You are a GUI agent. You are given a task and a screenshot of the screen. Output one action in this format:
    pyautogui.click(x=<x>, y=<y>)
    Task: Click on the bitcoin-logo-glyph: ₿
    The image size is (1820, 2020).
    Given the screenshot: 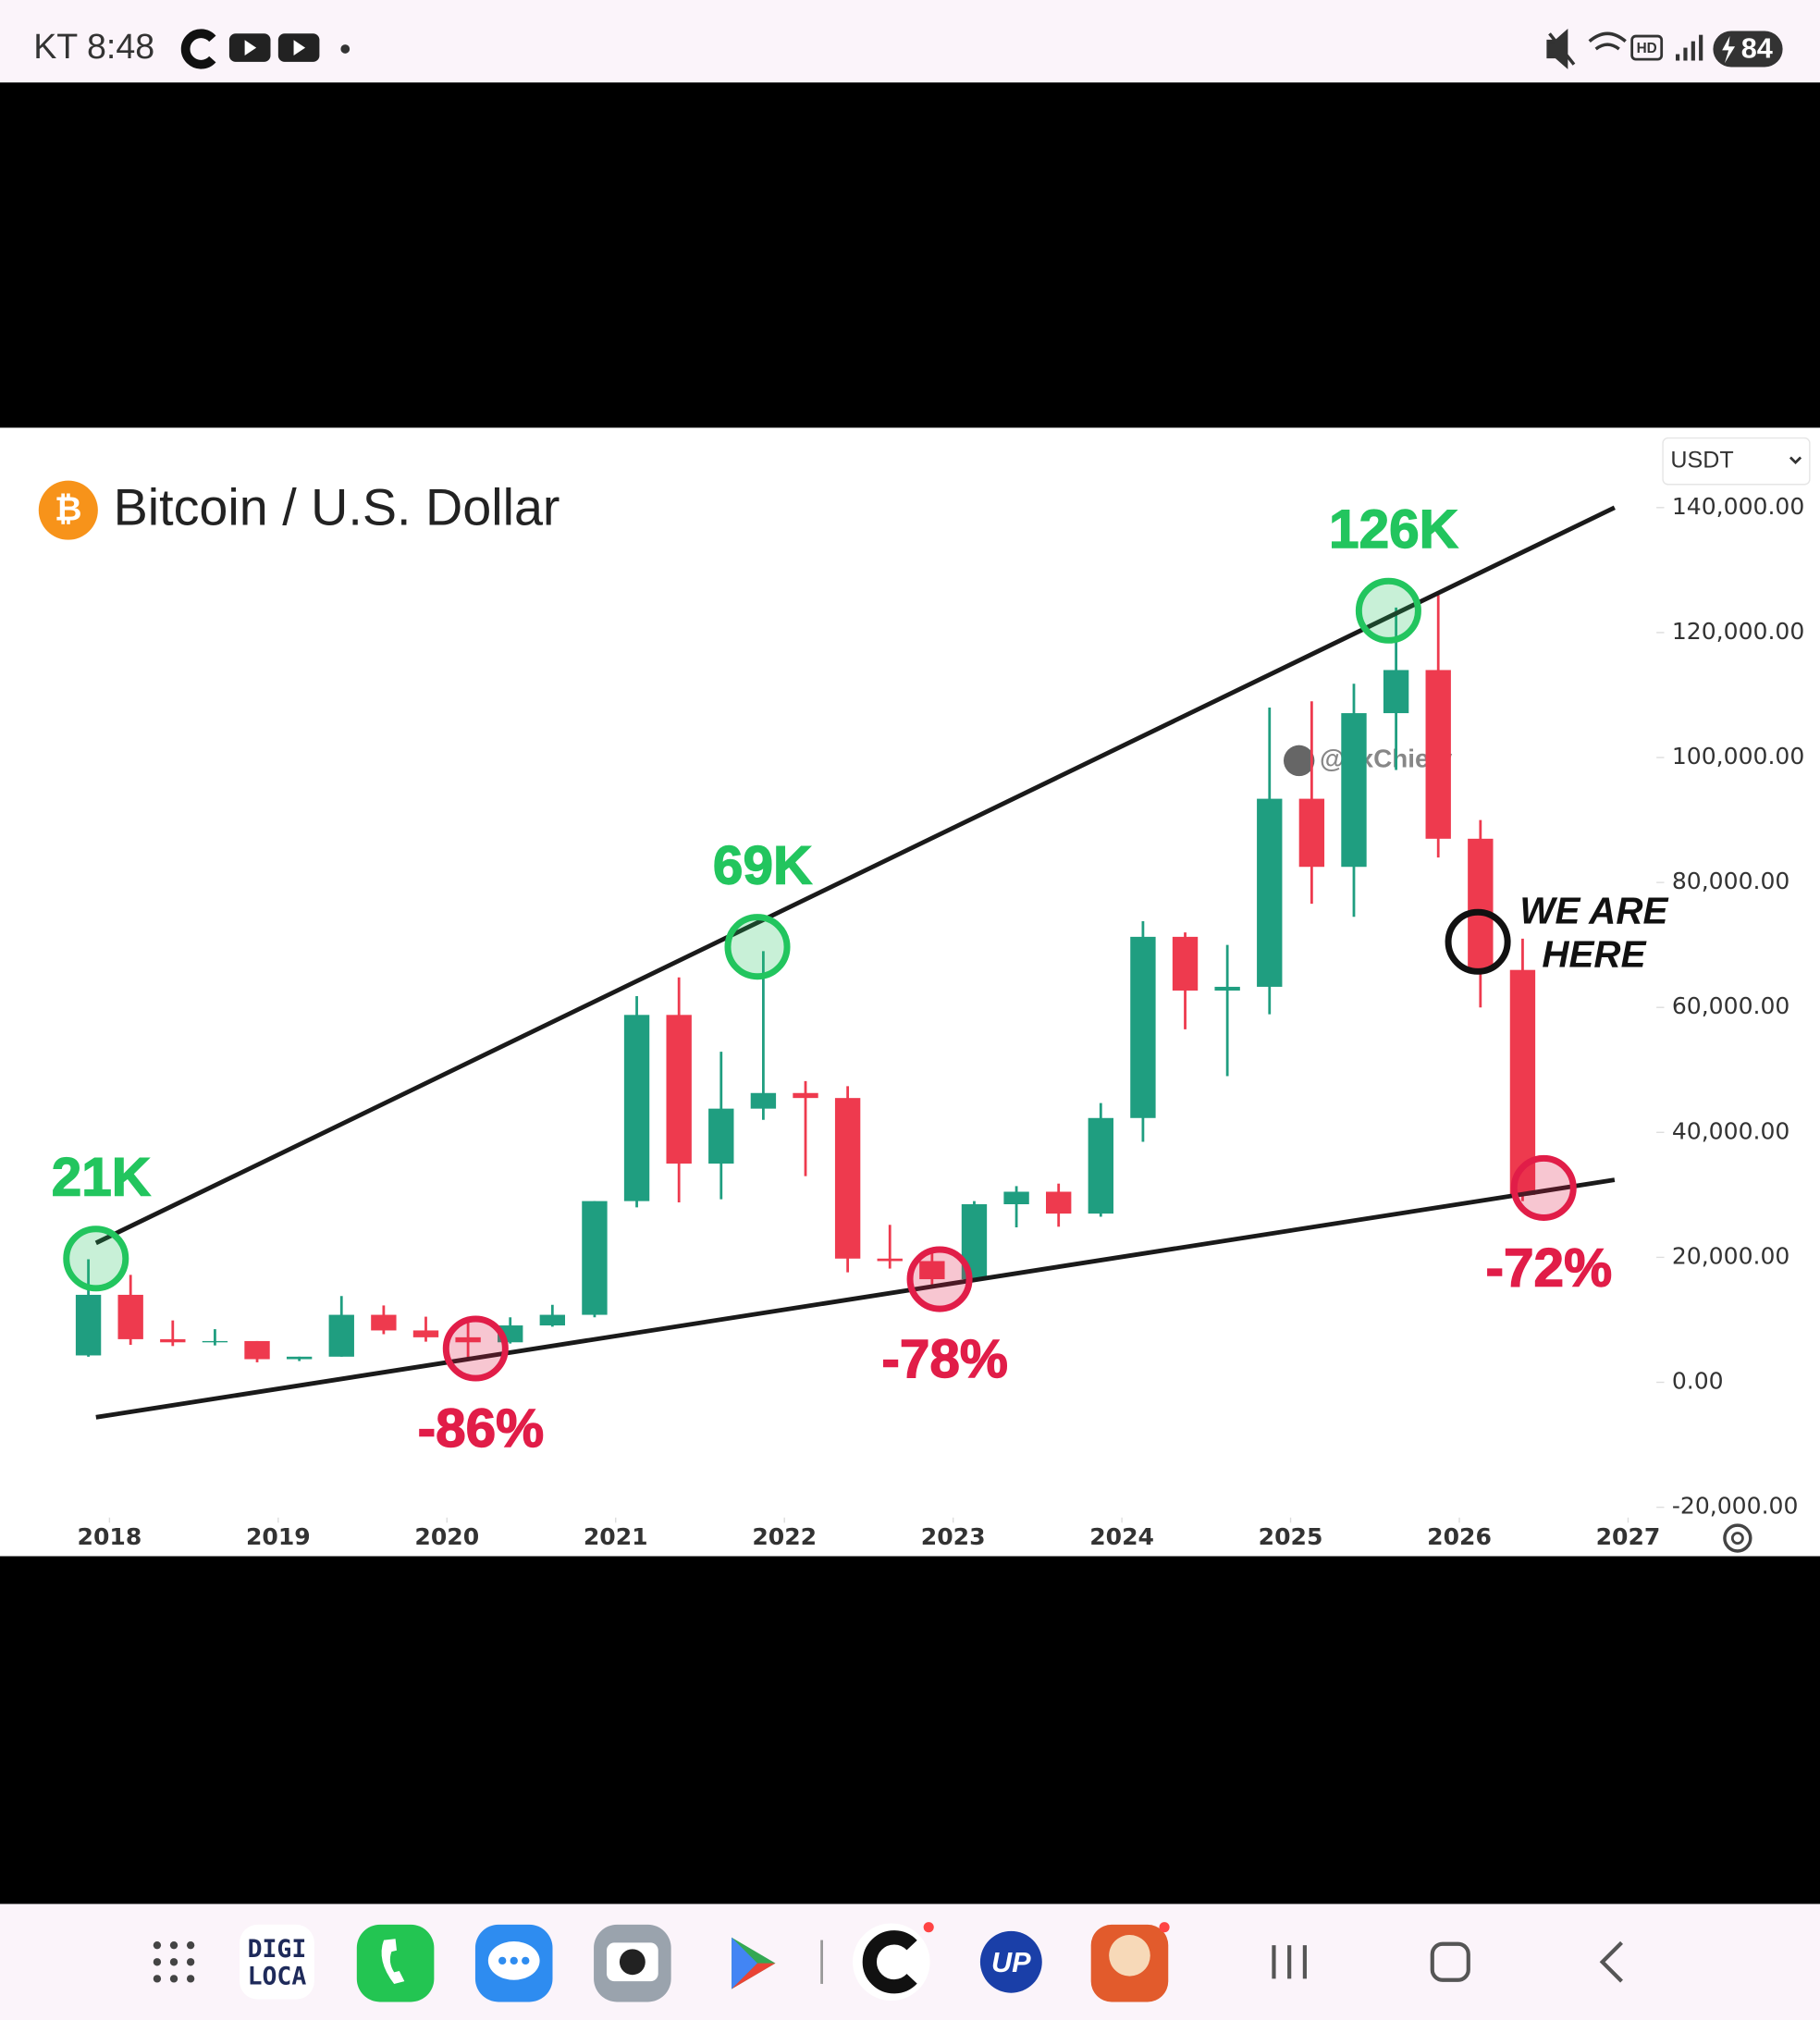 What is the action you would take?
    pyautogui.click(x=68, y=509)
    